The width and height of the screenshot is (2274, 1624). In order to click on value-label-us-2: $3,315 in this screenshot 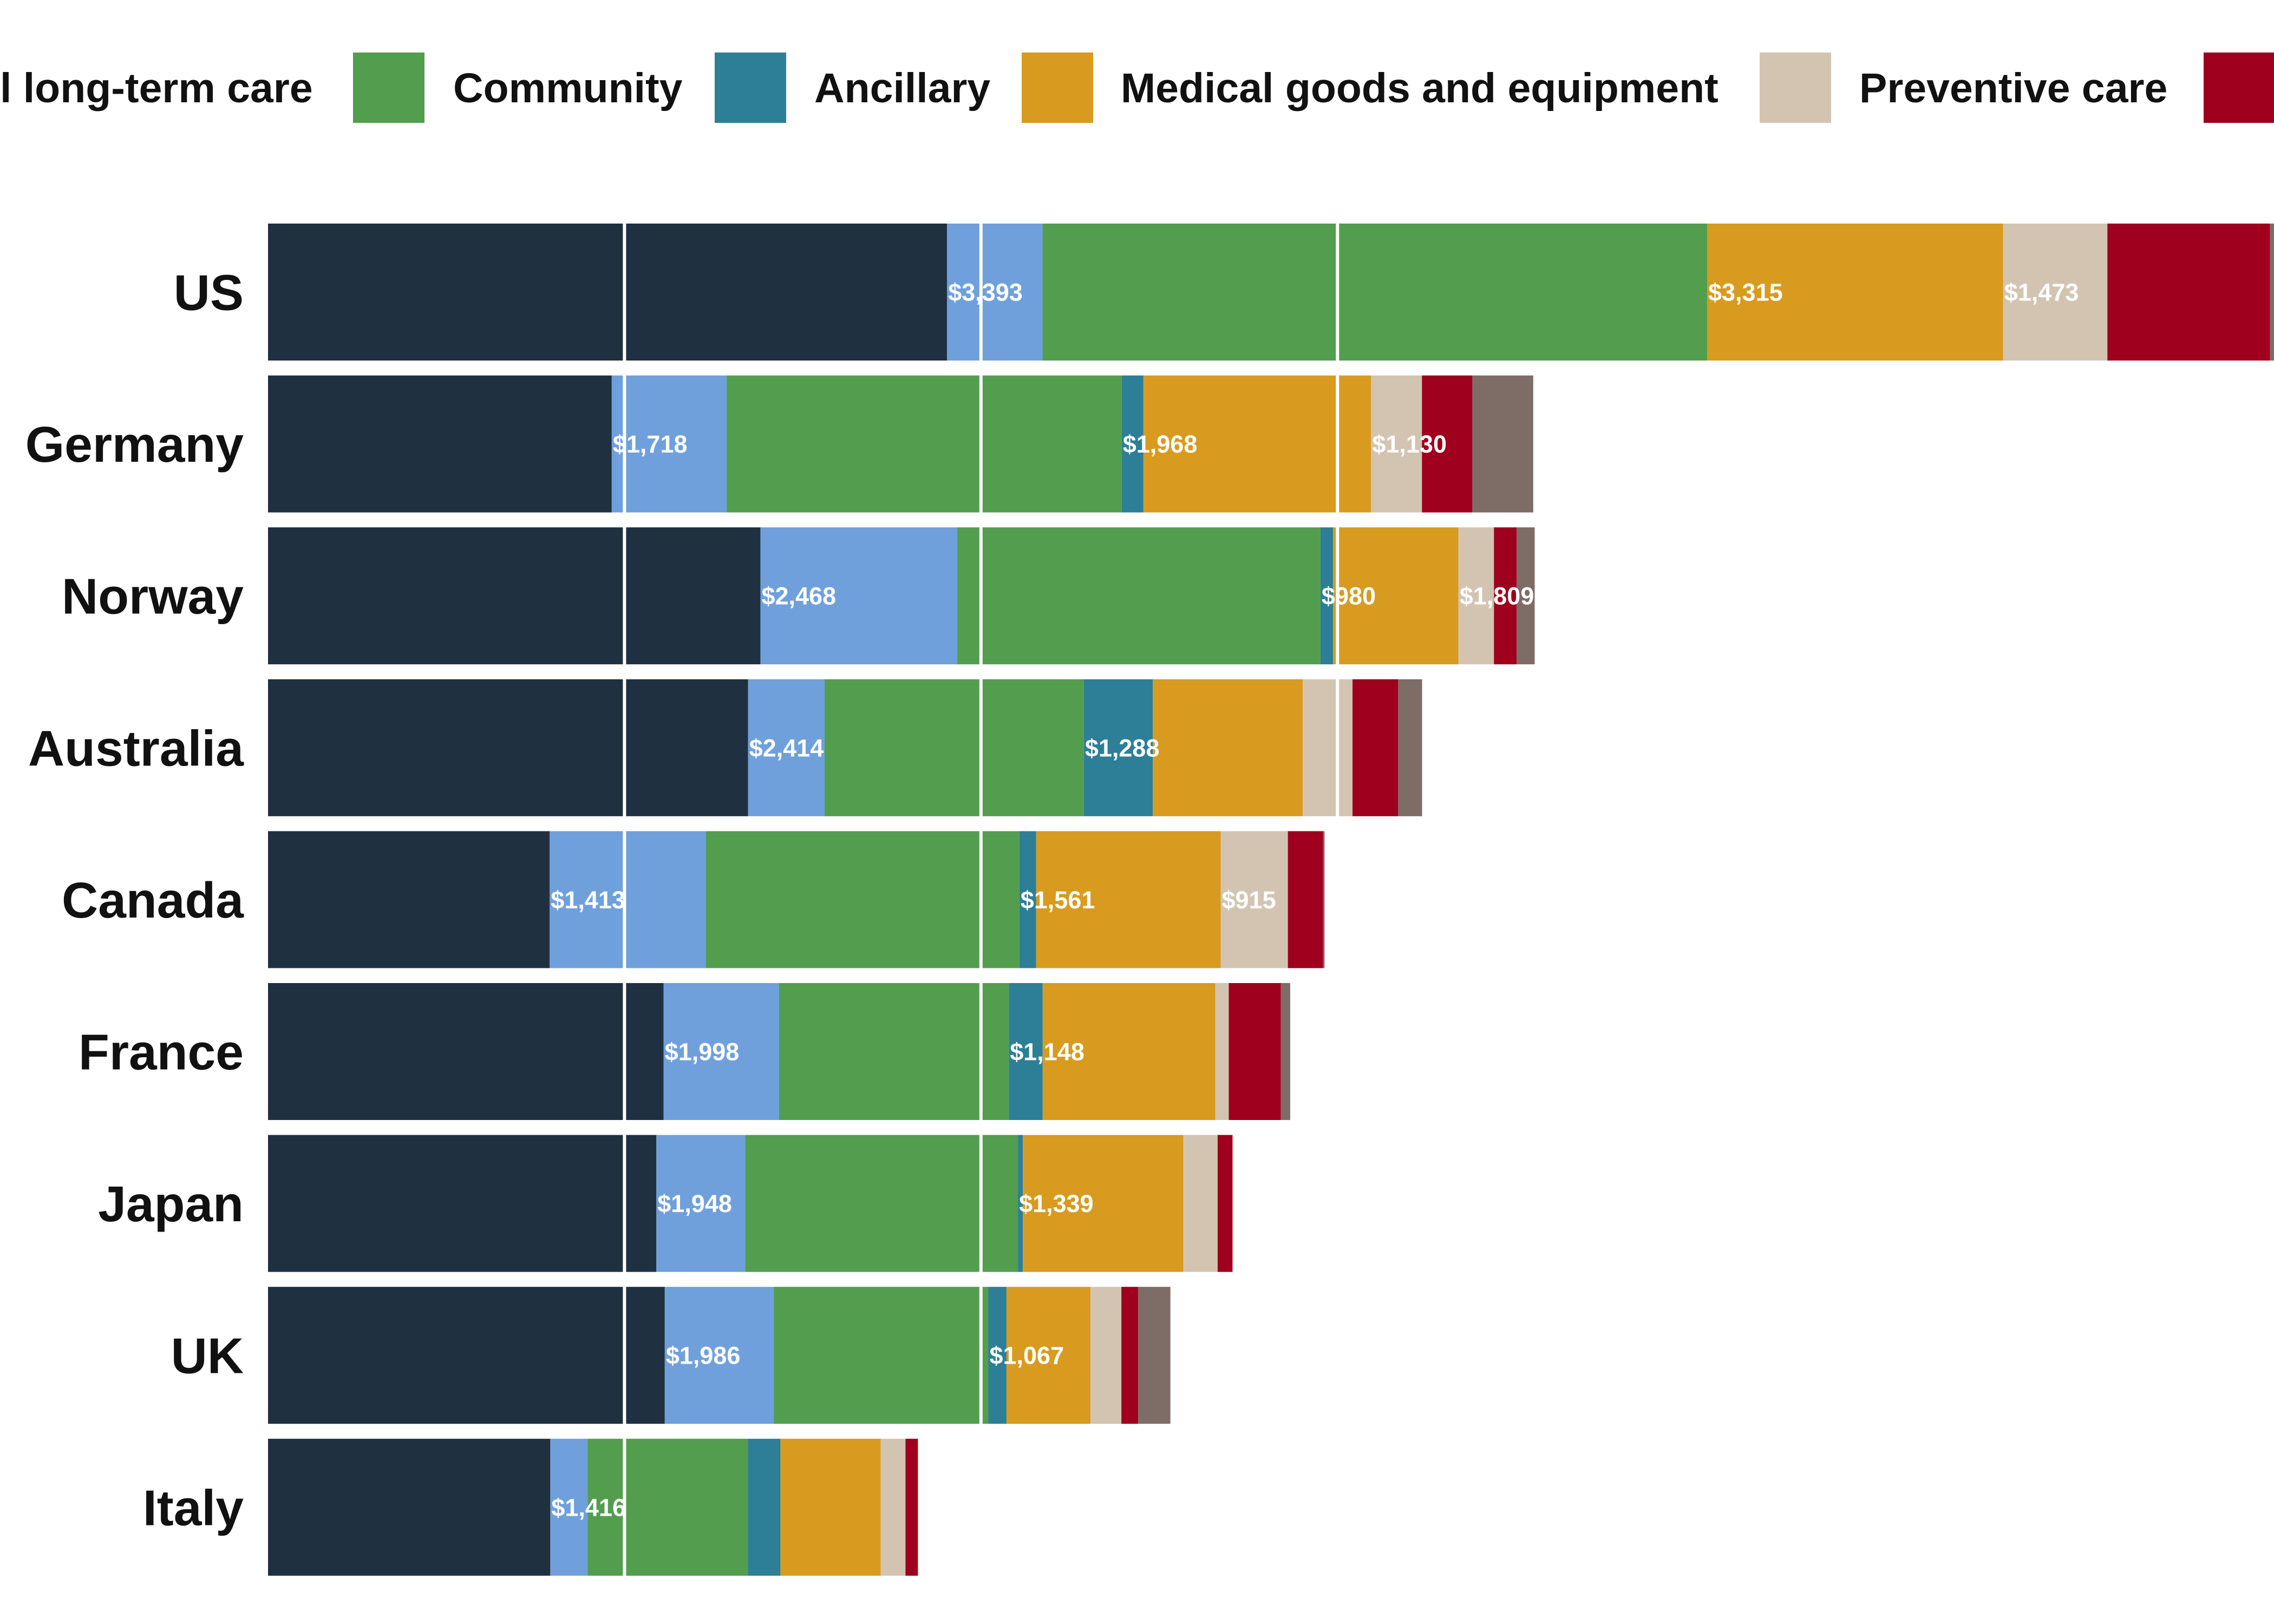, I will do `click(1746, 292)`.